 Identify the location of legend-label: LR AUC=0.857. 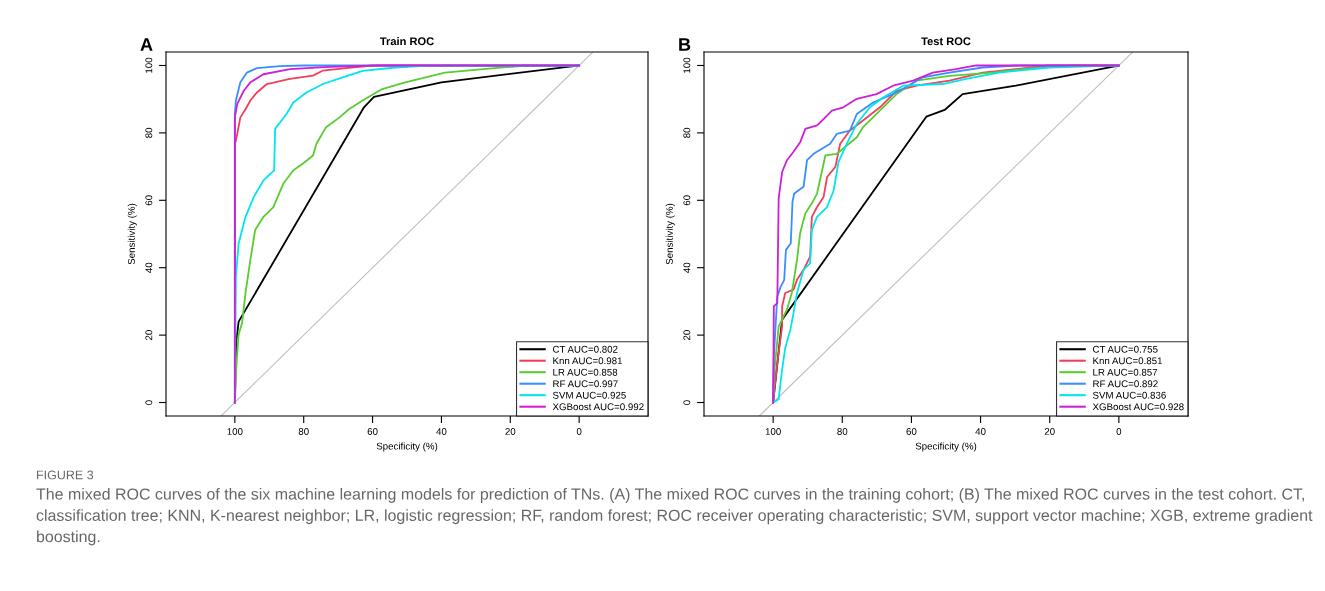
(1125, 372).